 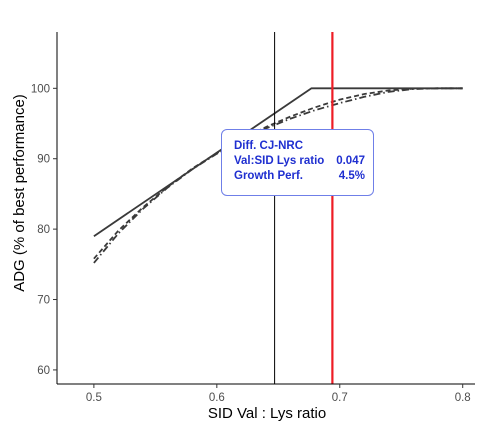 What do you see at coordinates (40, 89) in the screenshot?
I see `y-tick-label: 100` at bounding box center [40, 89].